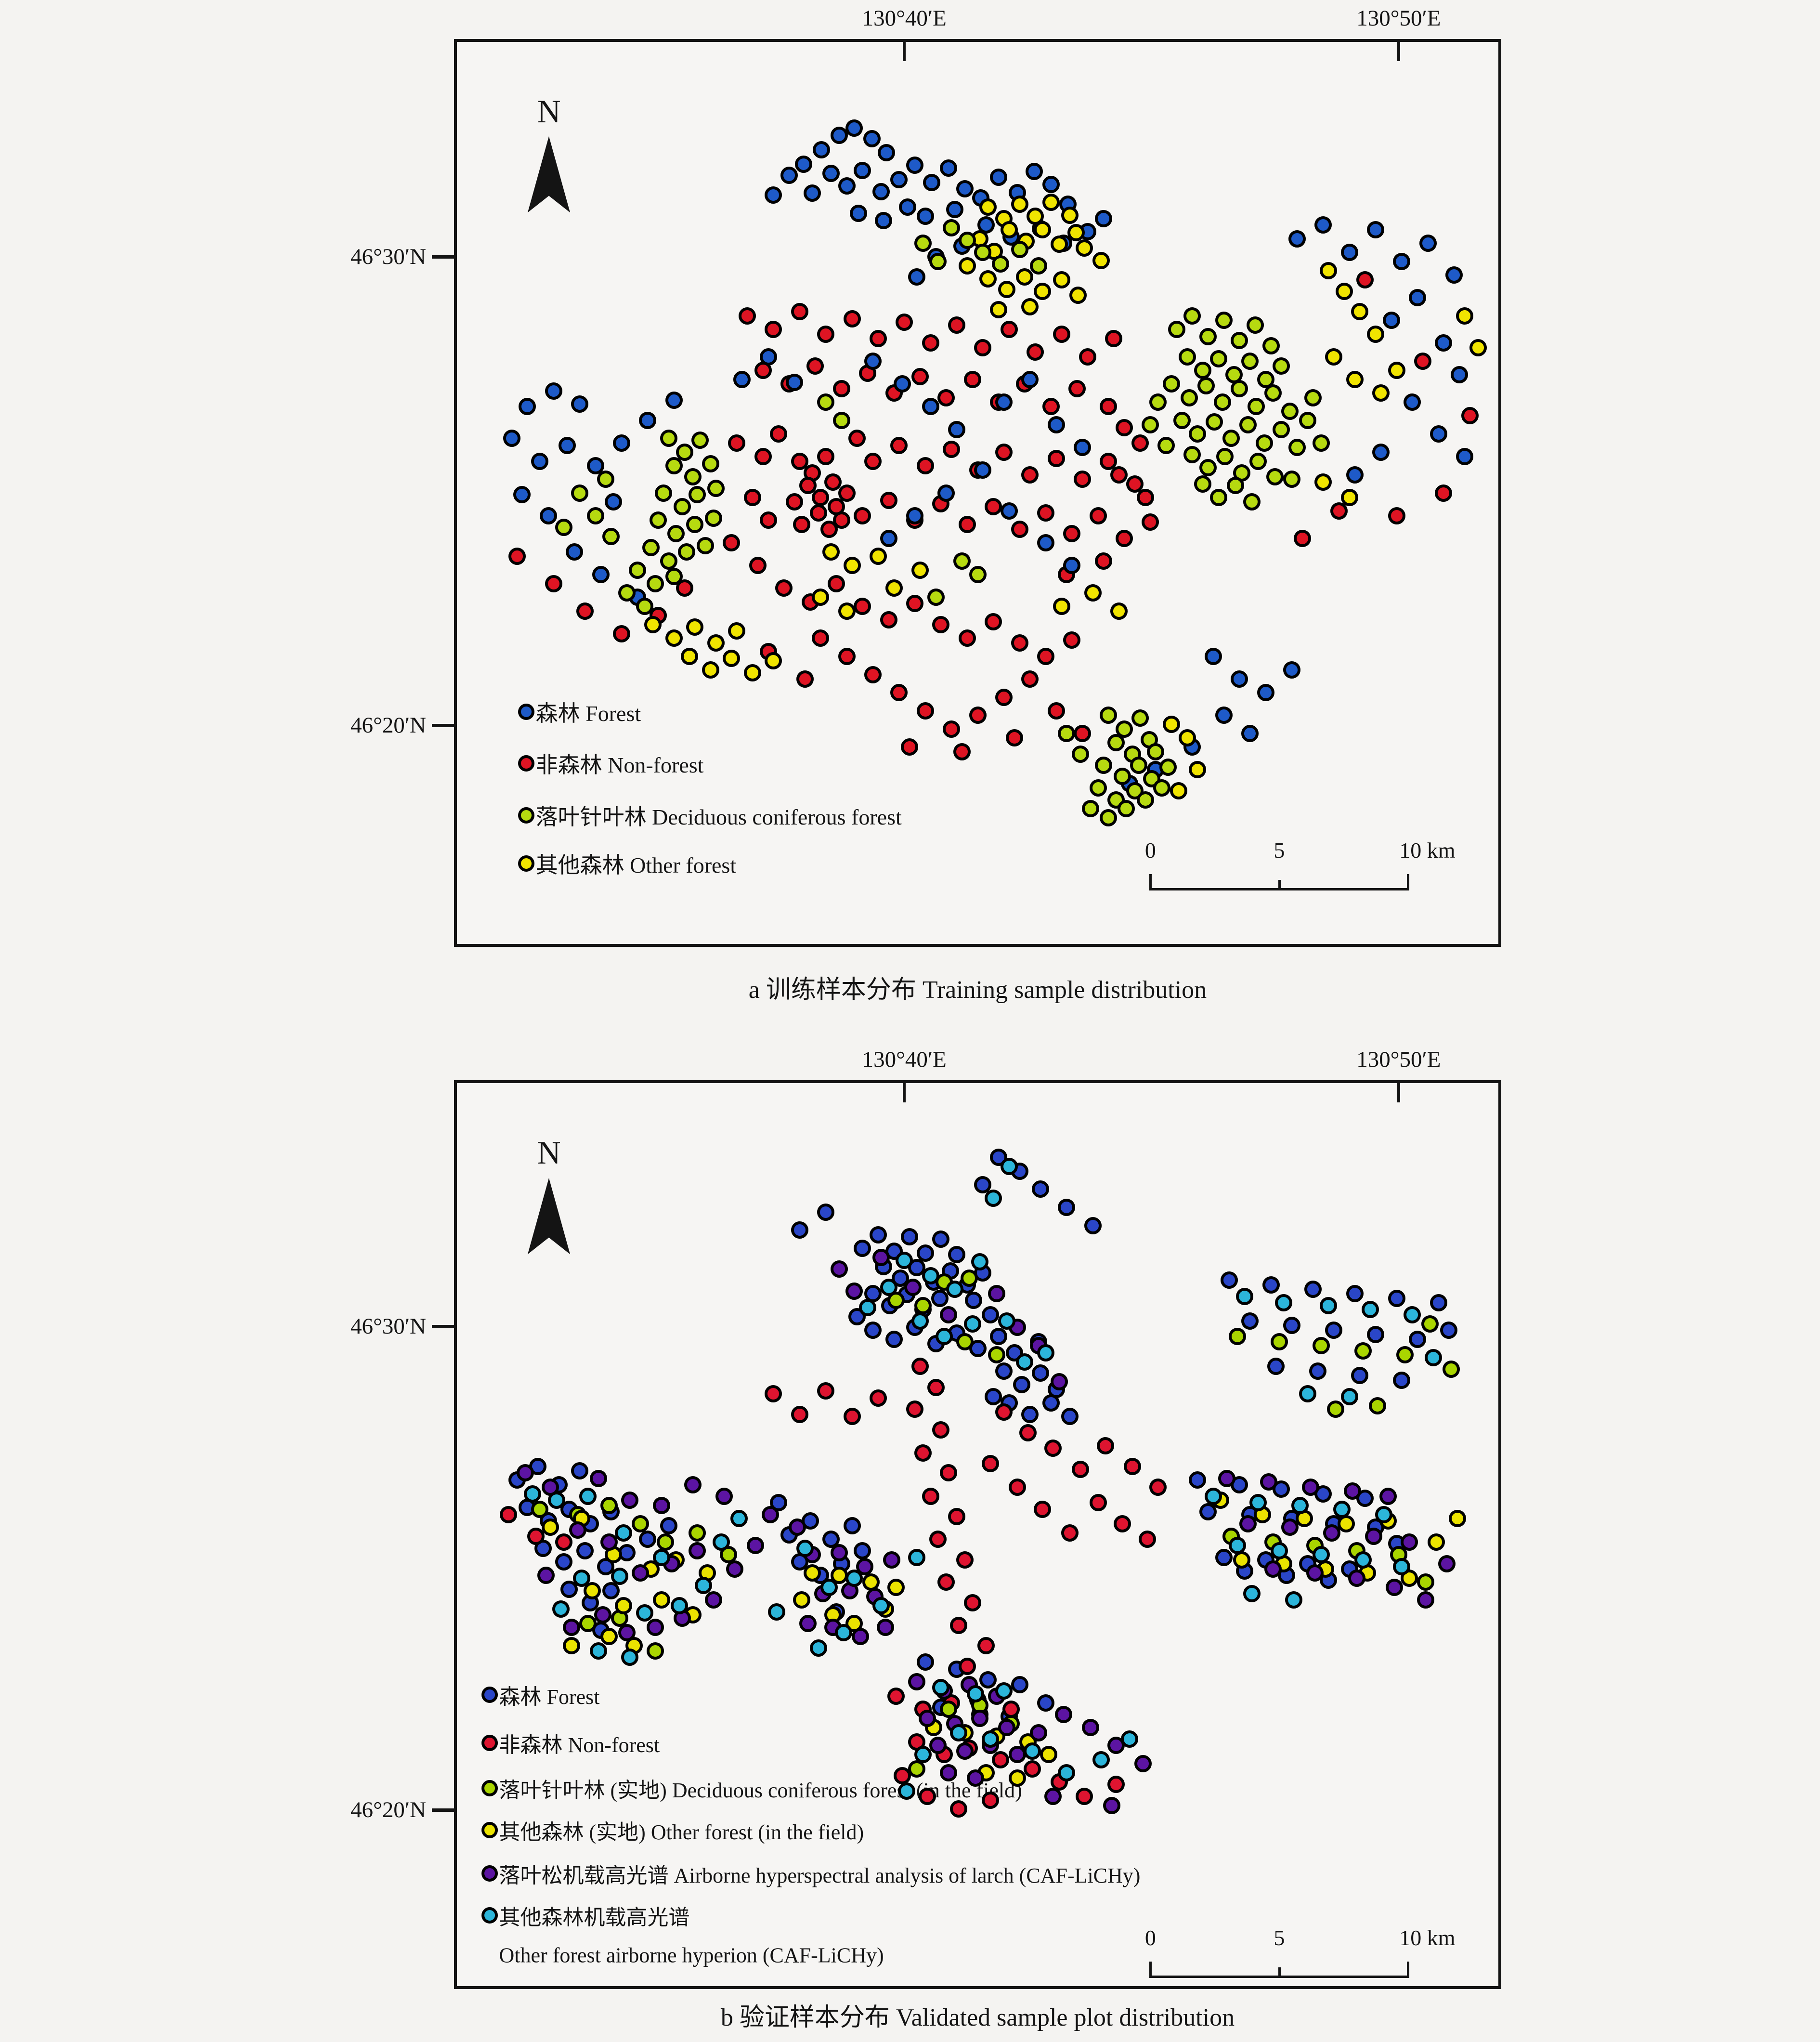 Image resolution: width=1820 pixels, height=2042 pixels. I want to click on scalebar-label: 10 km, so click(1427, 1937).